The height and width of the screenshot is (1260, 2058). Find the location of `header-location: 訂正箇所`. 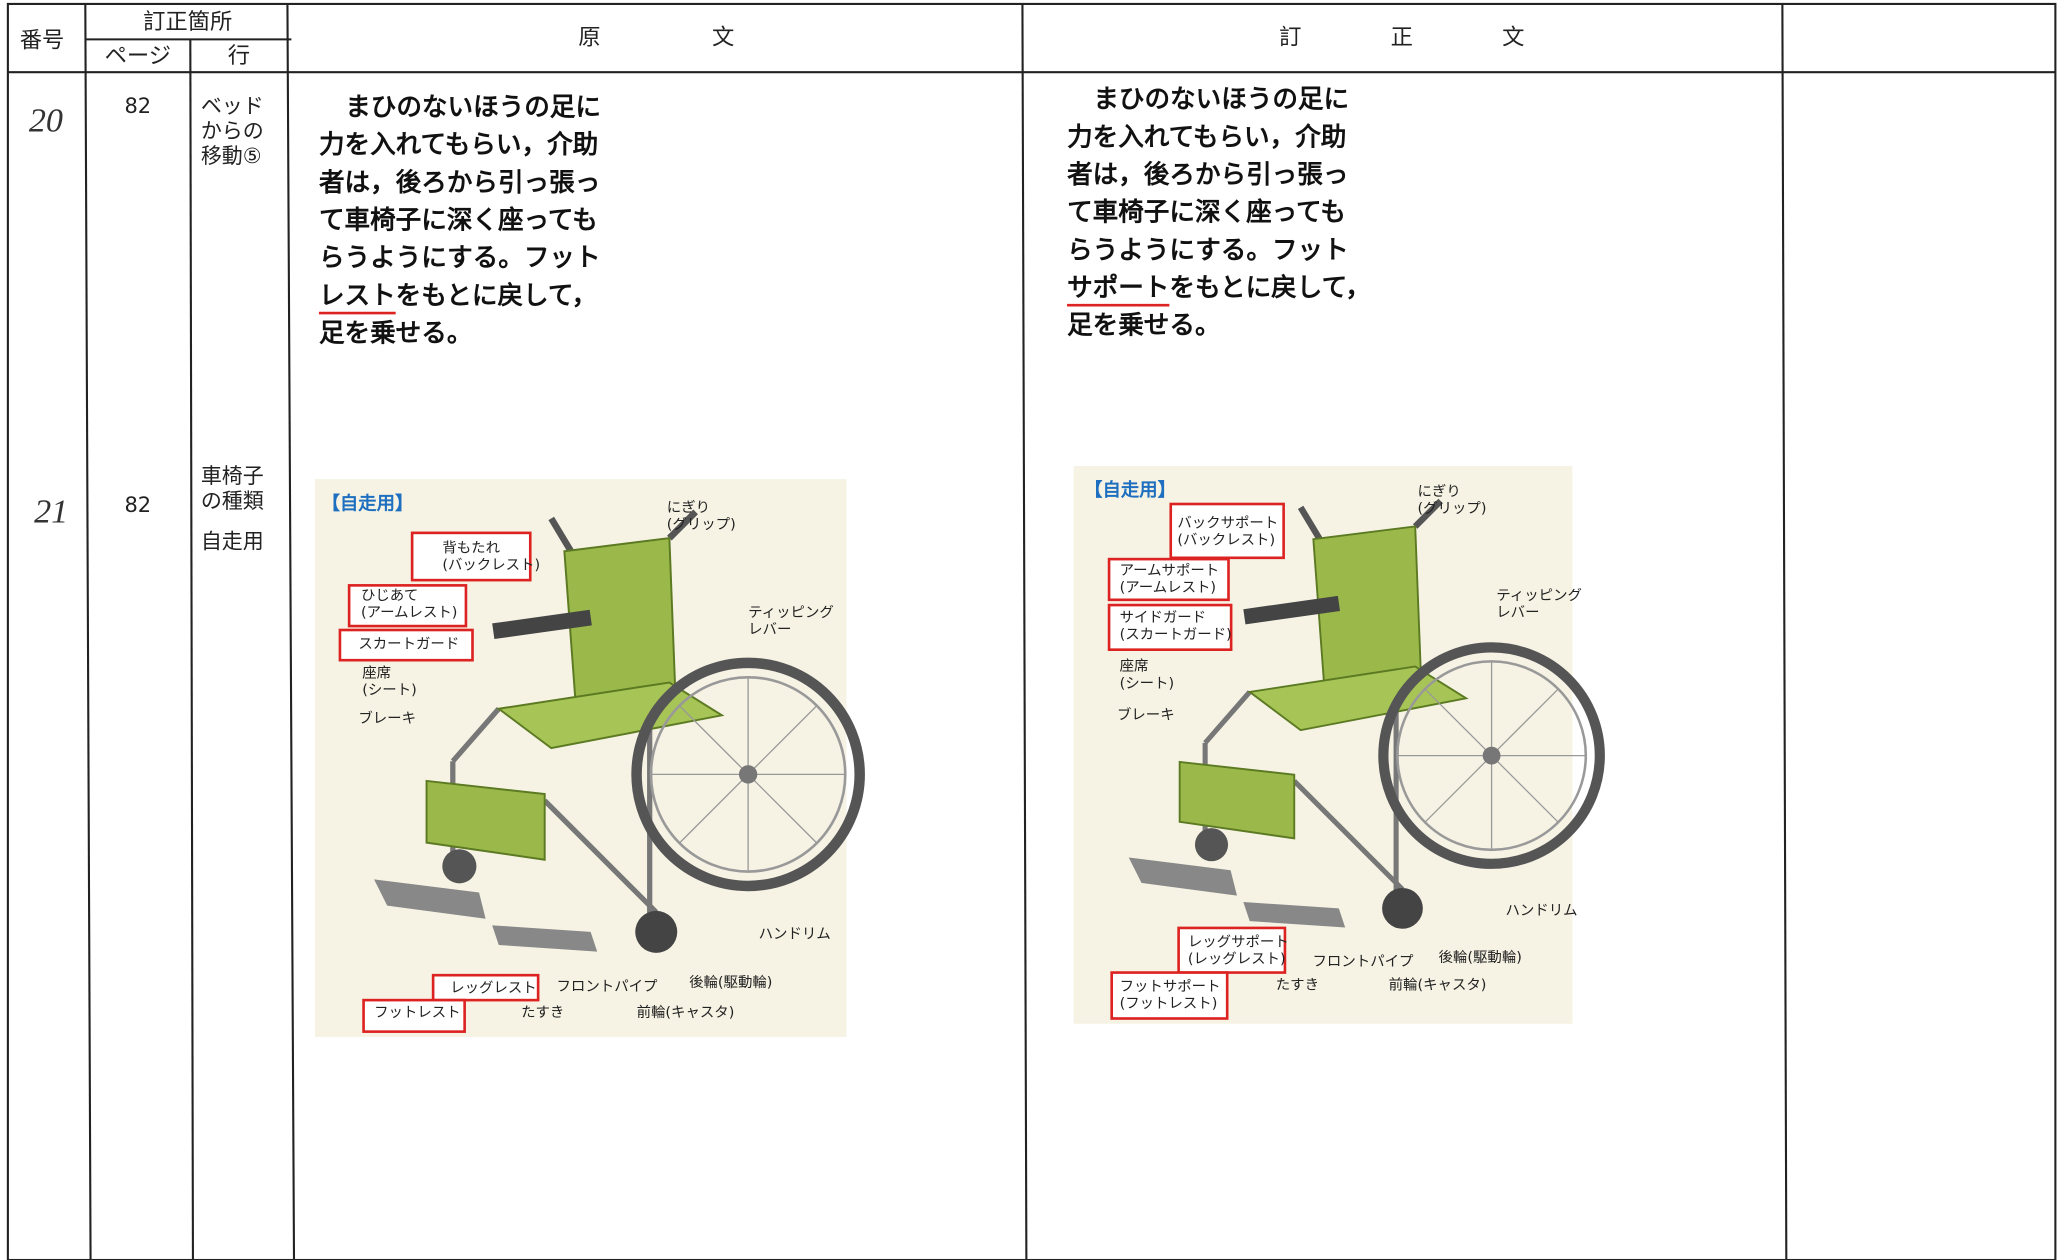

header-location: 訂正箇所 is located at coordinates (187, 22).